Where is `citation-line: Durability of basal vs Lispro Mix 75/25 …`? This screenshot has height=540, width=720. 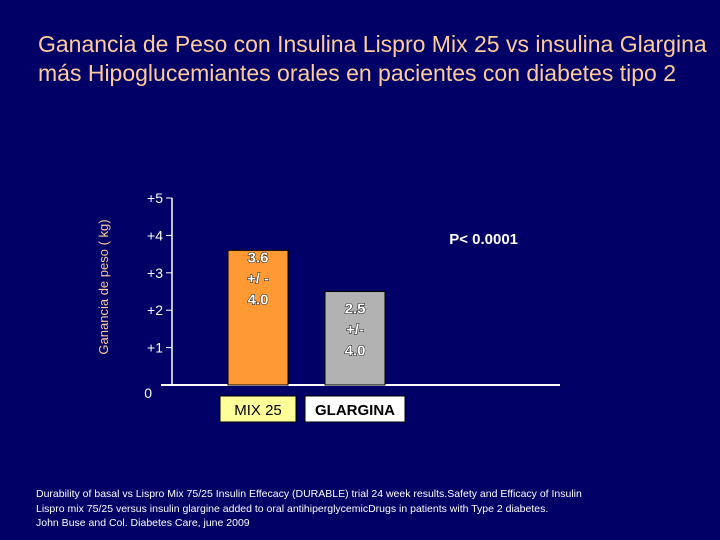
citation-line: Durability of basal vs Lispro Mix 75/25 … is located at coordinates (309, 494).